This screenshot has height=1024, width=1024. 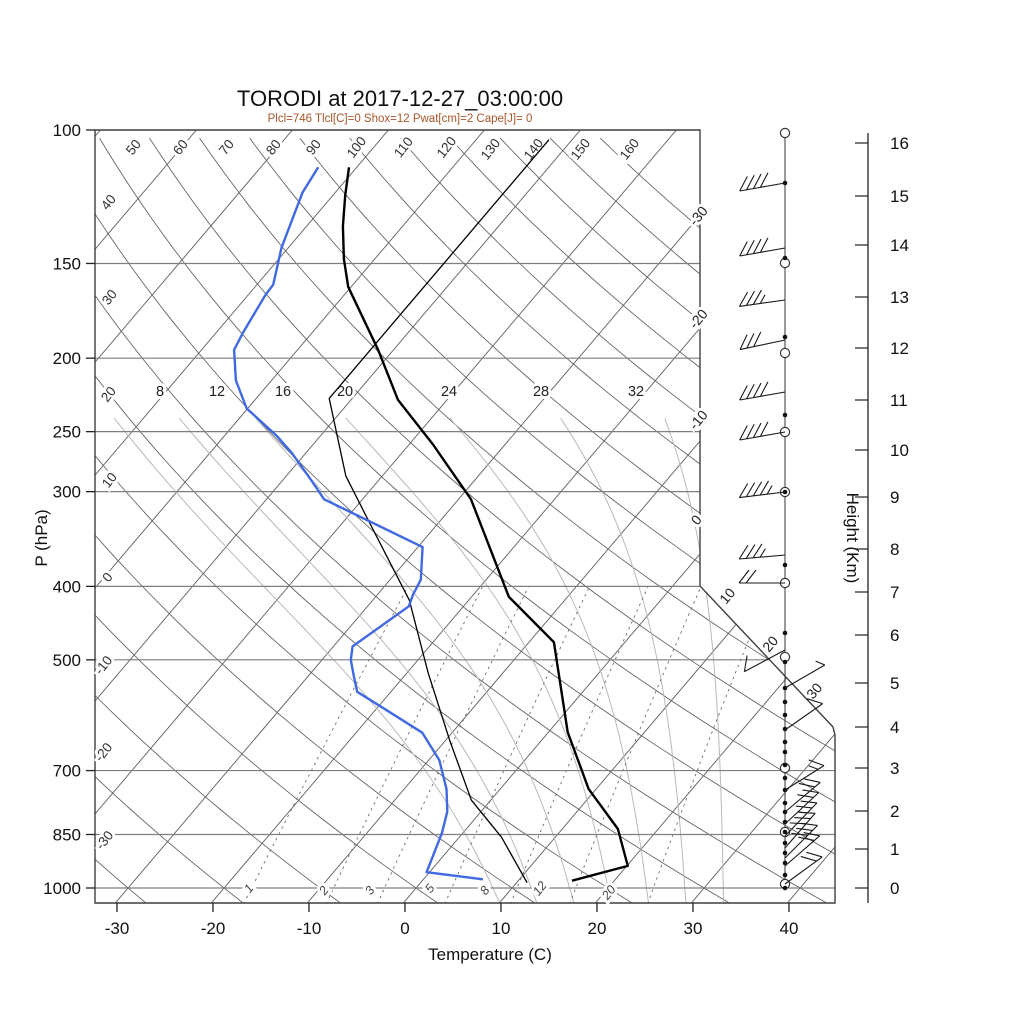 What do you see at coordinates (491, 149) in the screenshot?
I see `isoline-label: 130` at bounding box center [491, 149].